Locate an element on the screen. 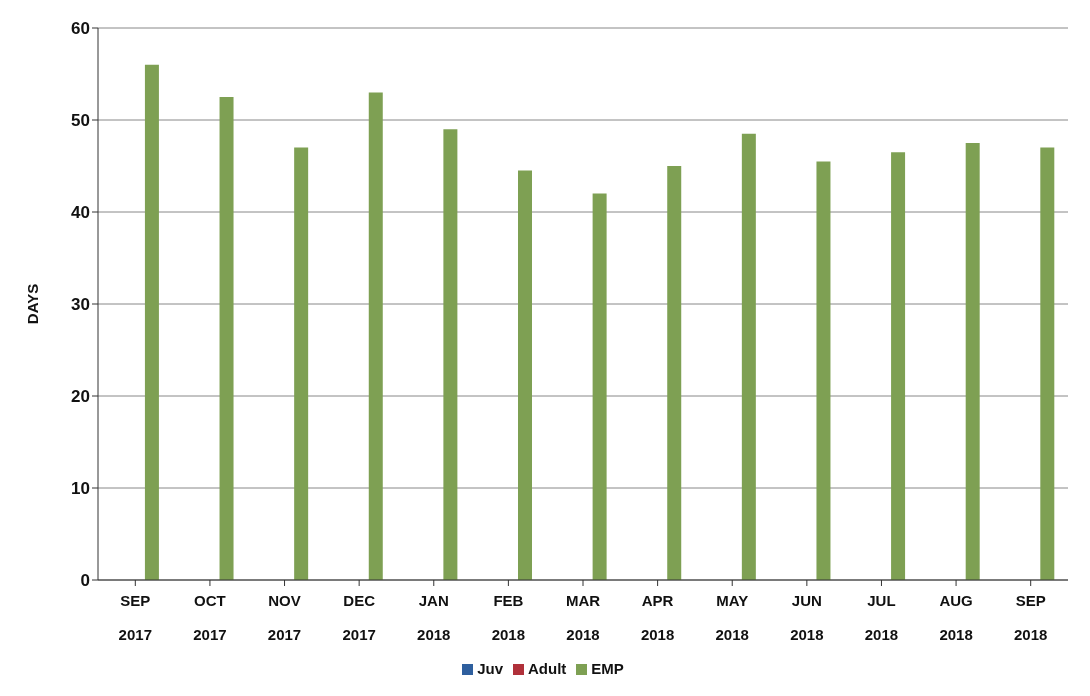 The image size is (1090, 696). y-tick-label: 40 is located at coordinates (80, 213).